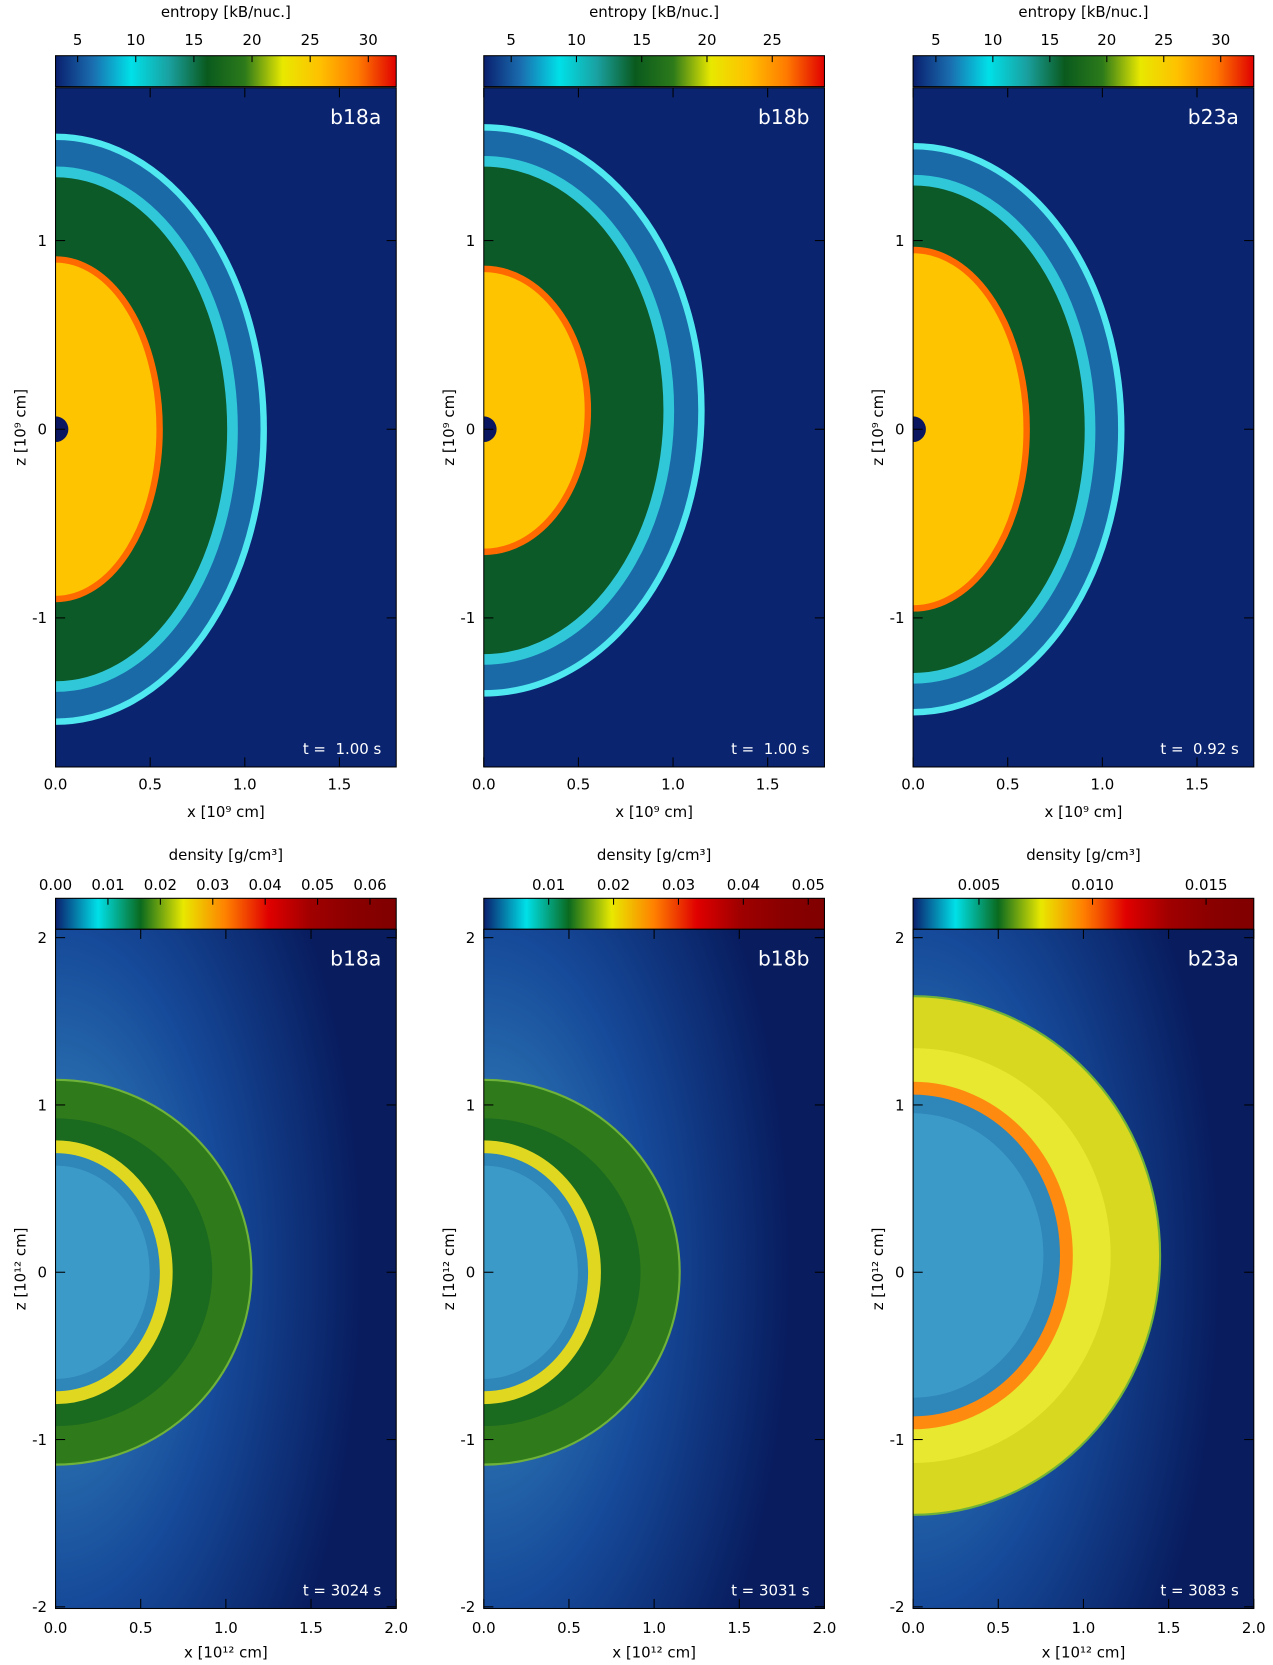 Image resolution: width=1273 pixels, height=1665 pixels. What do you see at coordinates (900, 938) in the screenshot?
I see `y-tick-label: 2` at bounding box center [900, 938].